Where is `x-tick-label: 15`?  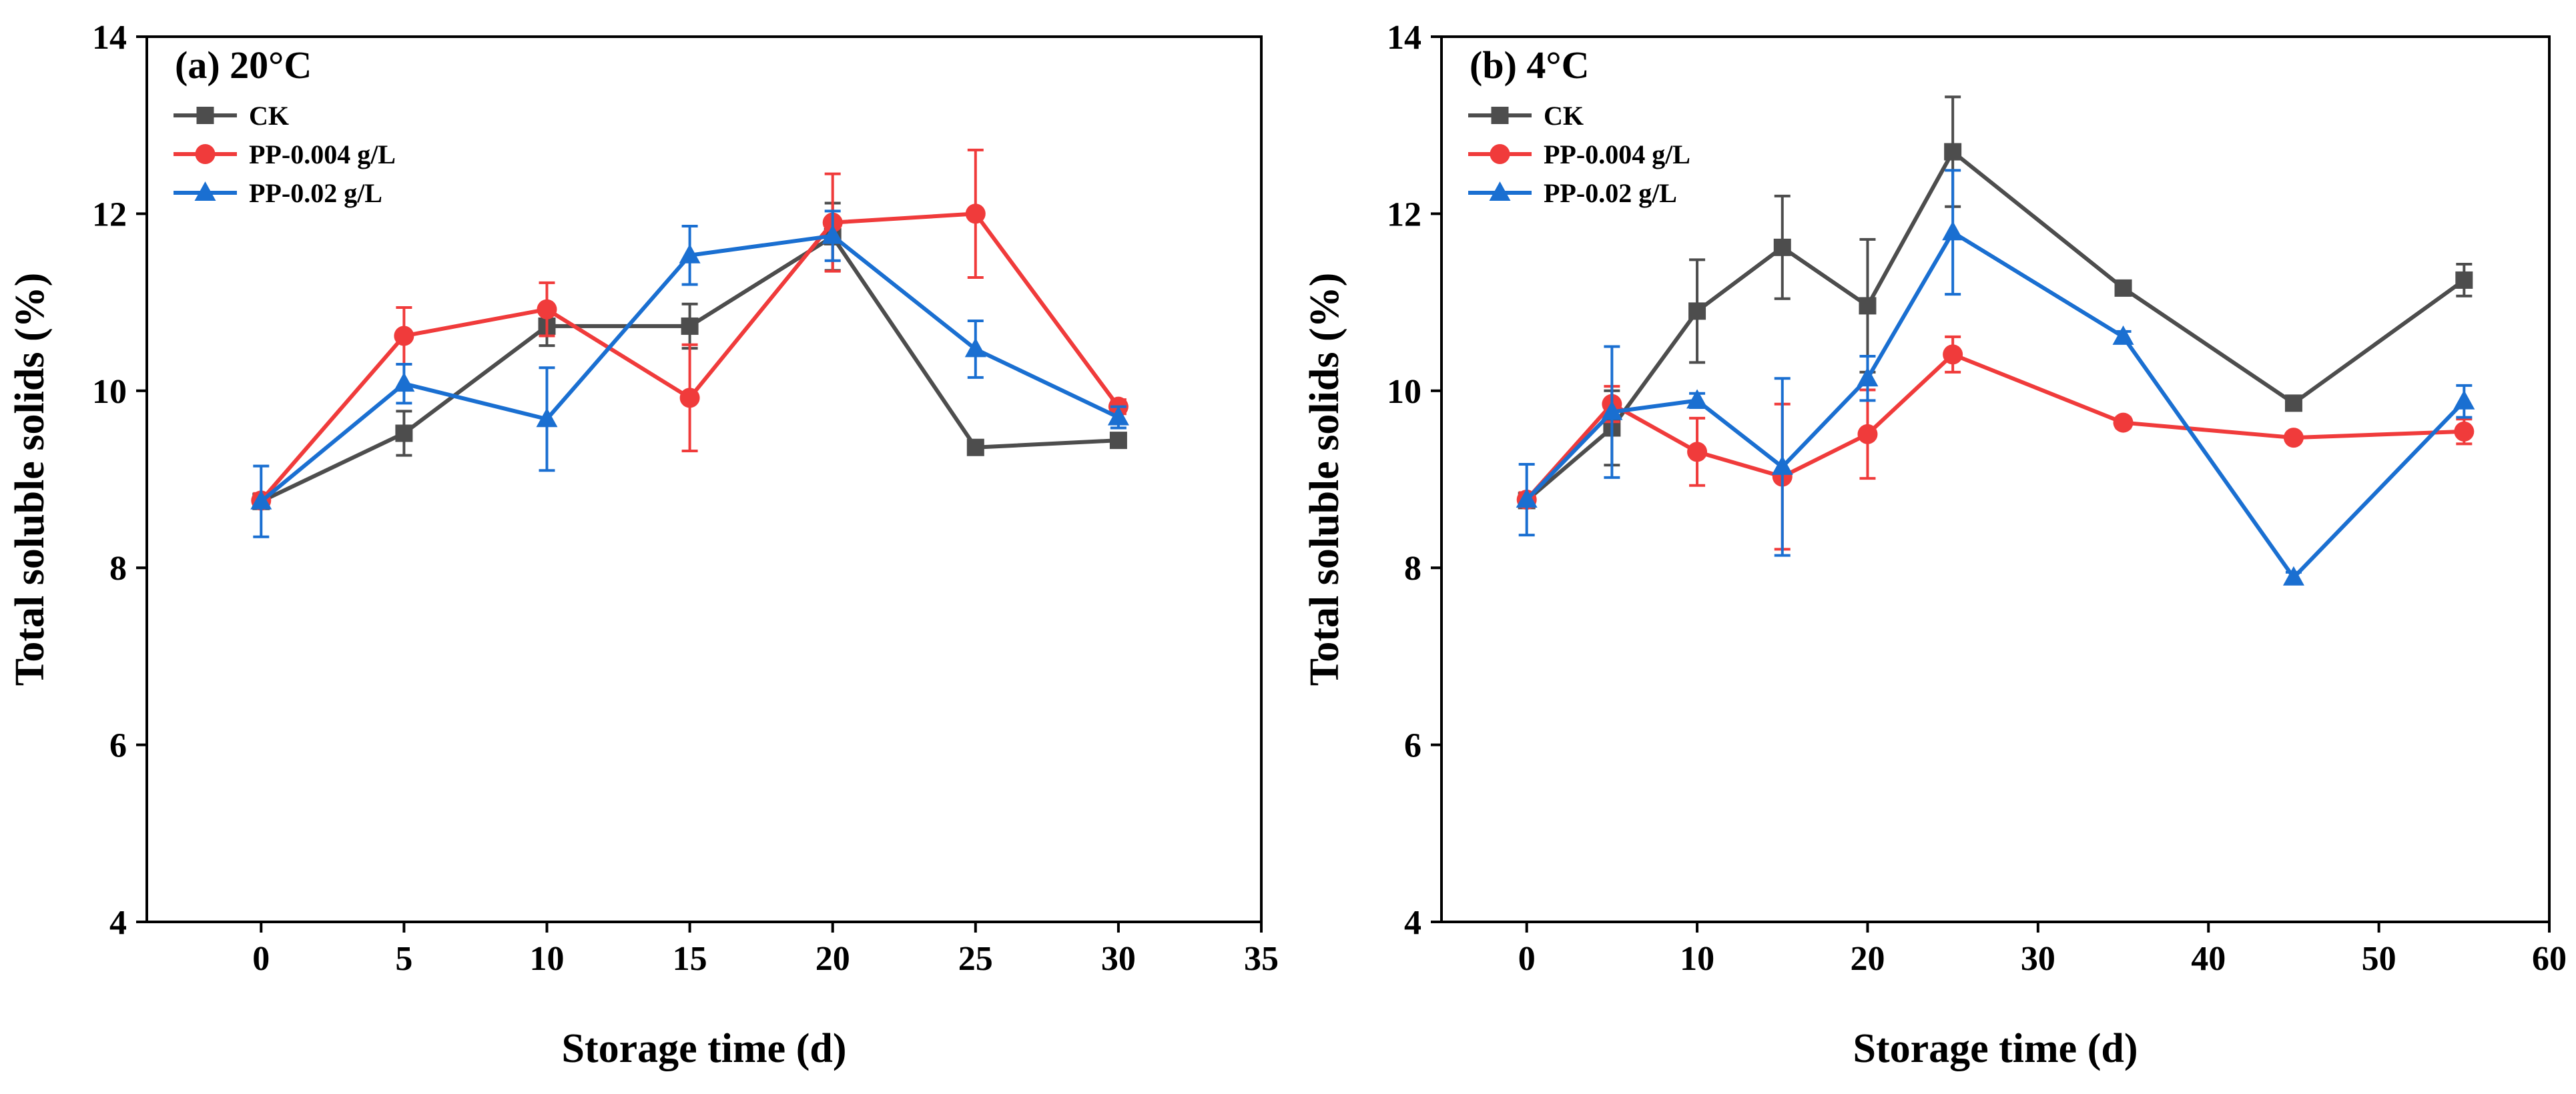 x-tick-label: 15 is located at coordinates (690, 959).